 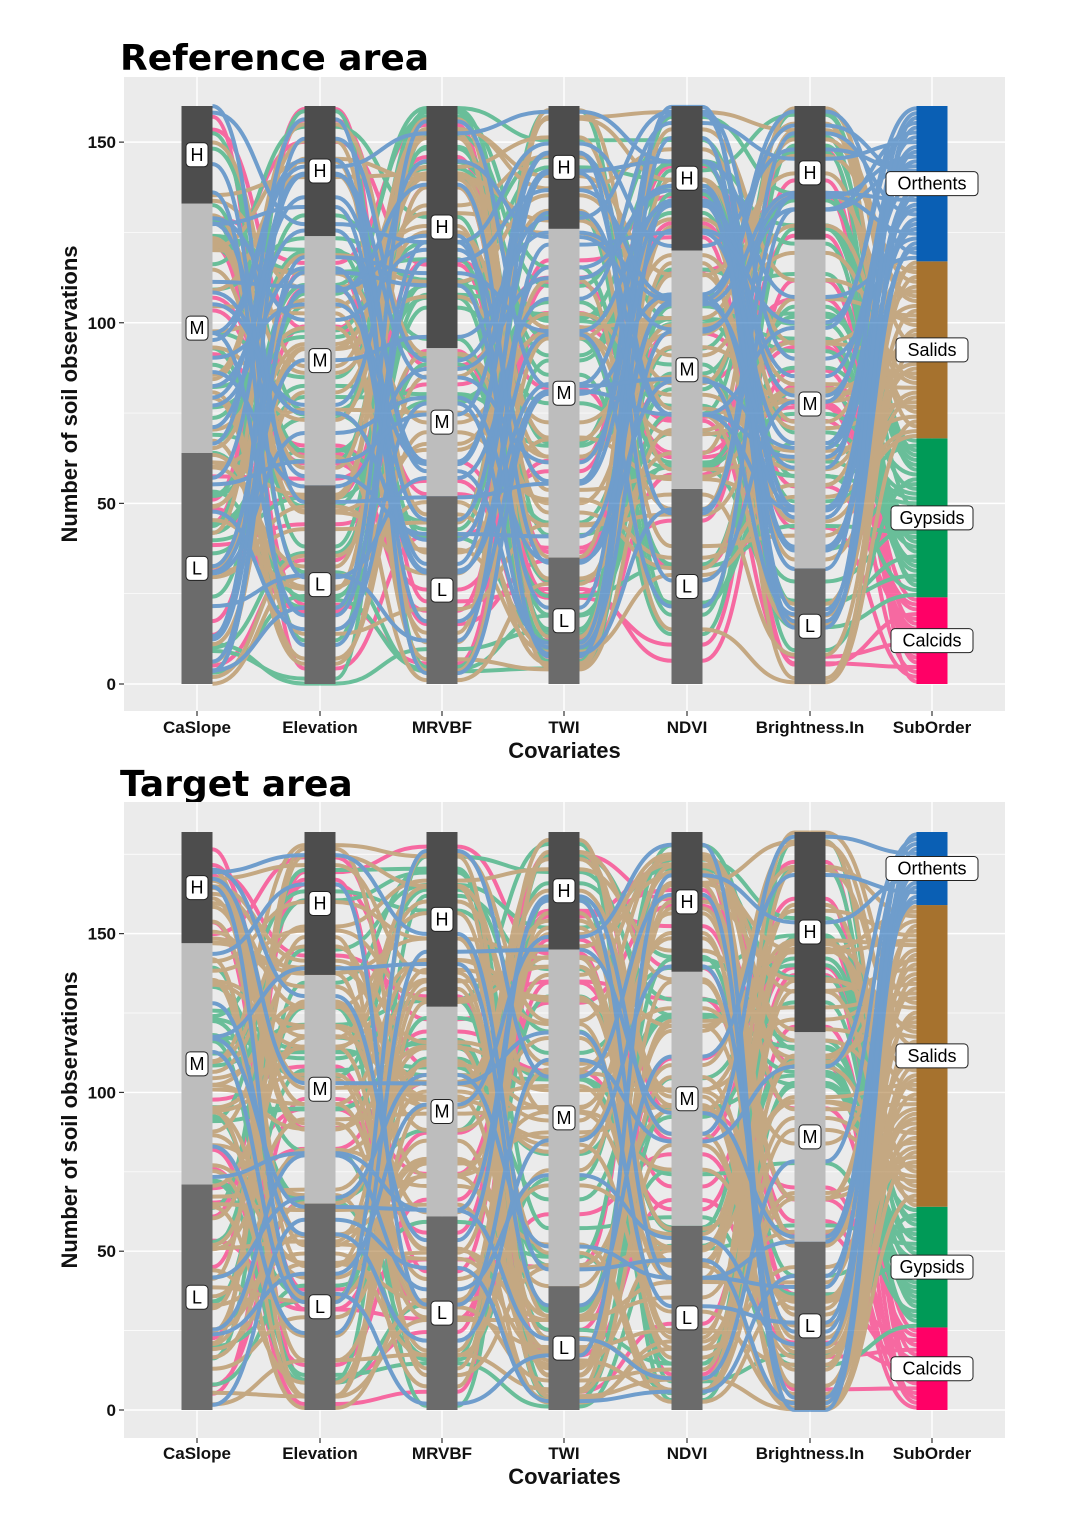 I want to click on x-tick-label: CaSlope, so click(x=197, y=727).